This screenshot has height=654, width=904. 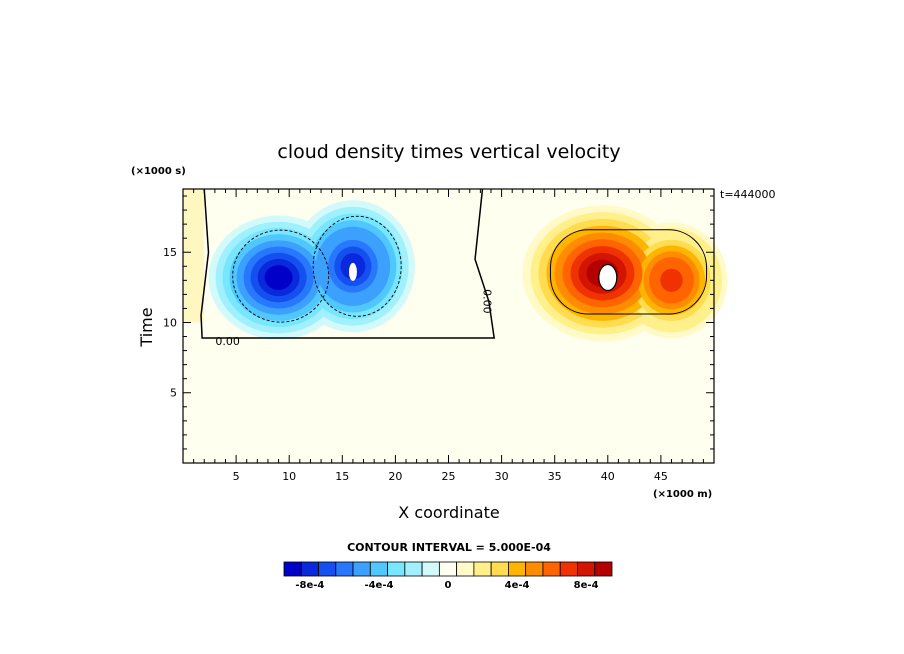 I want to click on x-tick-label: 40, so click(x=608, y=476).